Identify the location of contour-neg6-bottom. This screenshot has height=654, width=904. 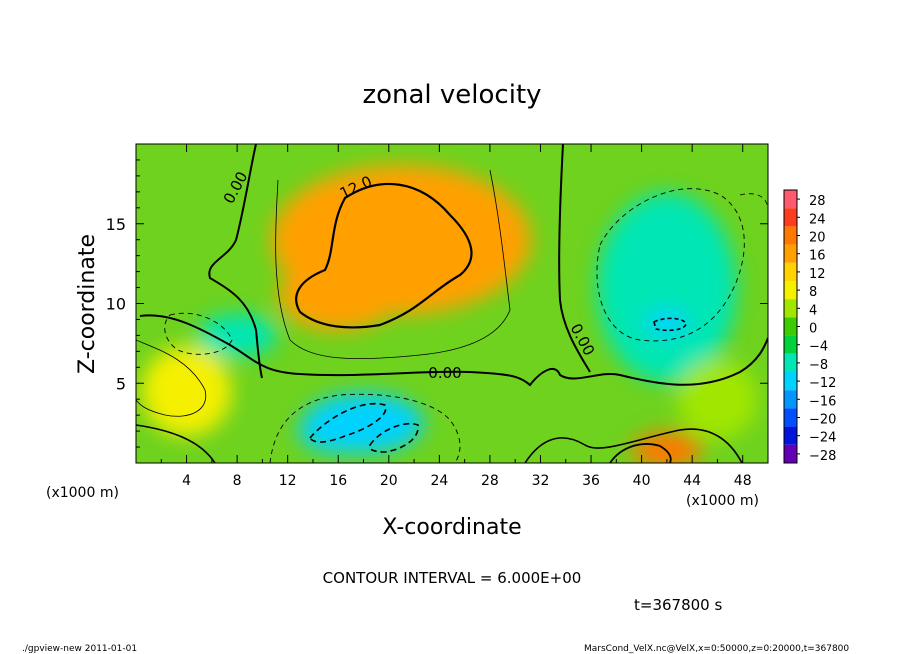
(365, 428).